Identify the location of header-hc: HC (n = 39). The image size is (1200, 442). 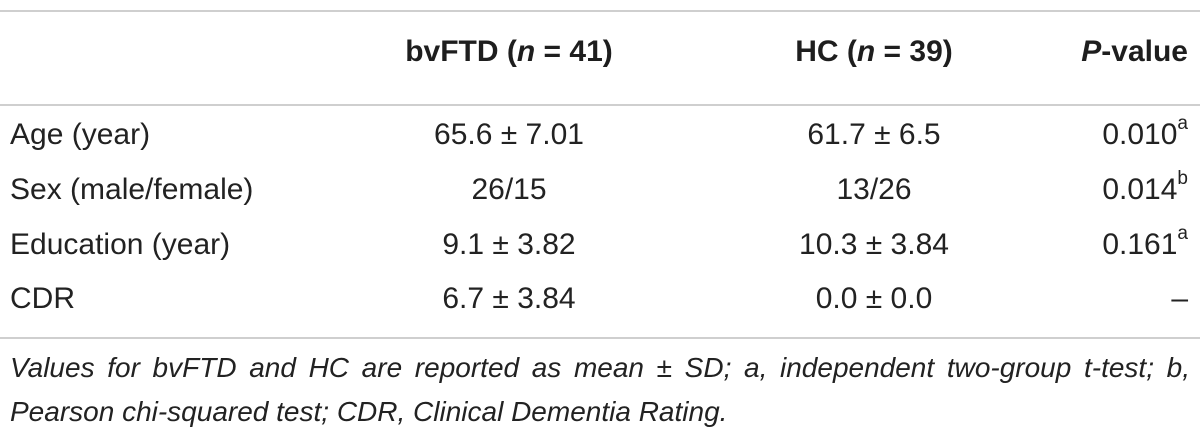
(874, 51).